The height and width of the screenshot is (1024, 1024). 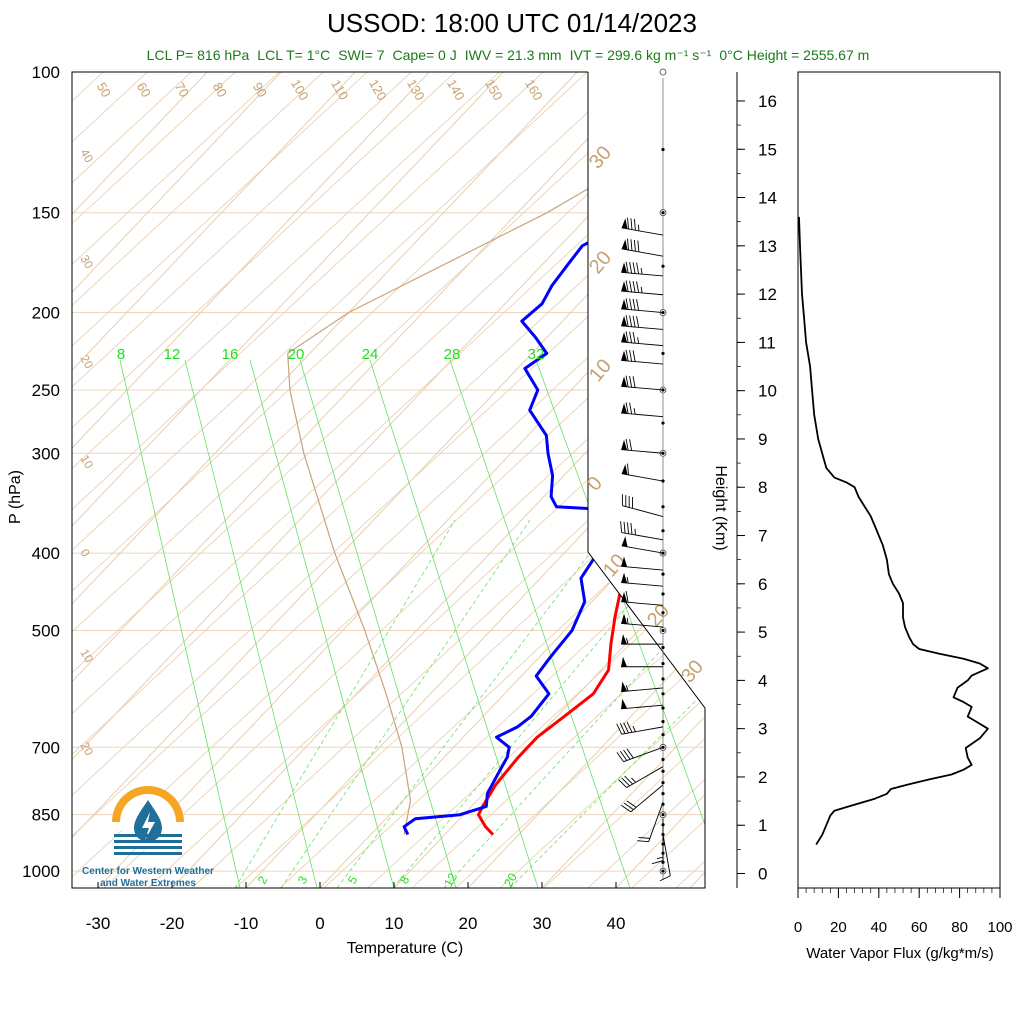 What do you see at coordinates (85, 553) in the screenshot?
I see `theta-label: 0` at bounding box center [85, 553].